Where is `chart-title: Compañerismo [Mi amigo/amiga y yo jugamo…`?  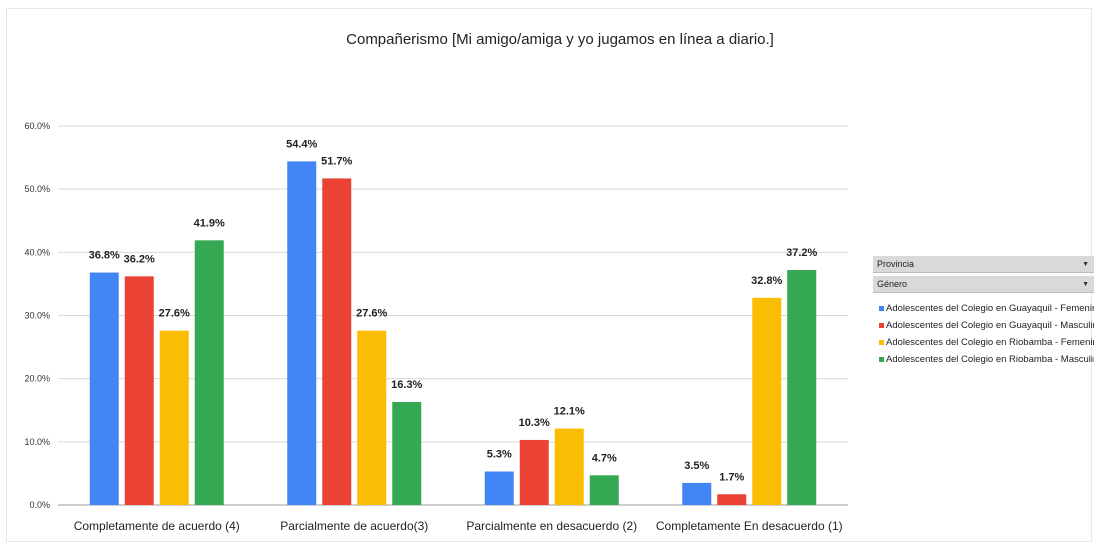 chart-title: Compañerismo [Mi amigo/amiga y yo jugamo… is located at coordinates (560, 39).